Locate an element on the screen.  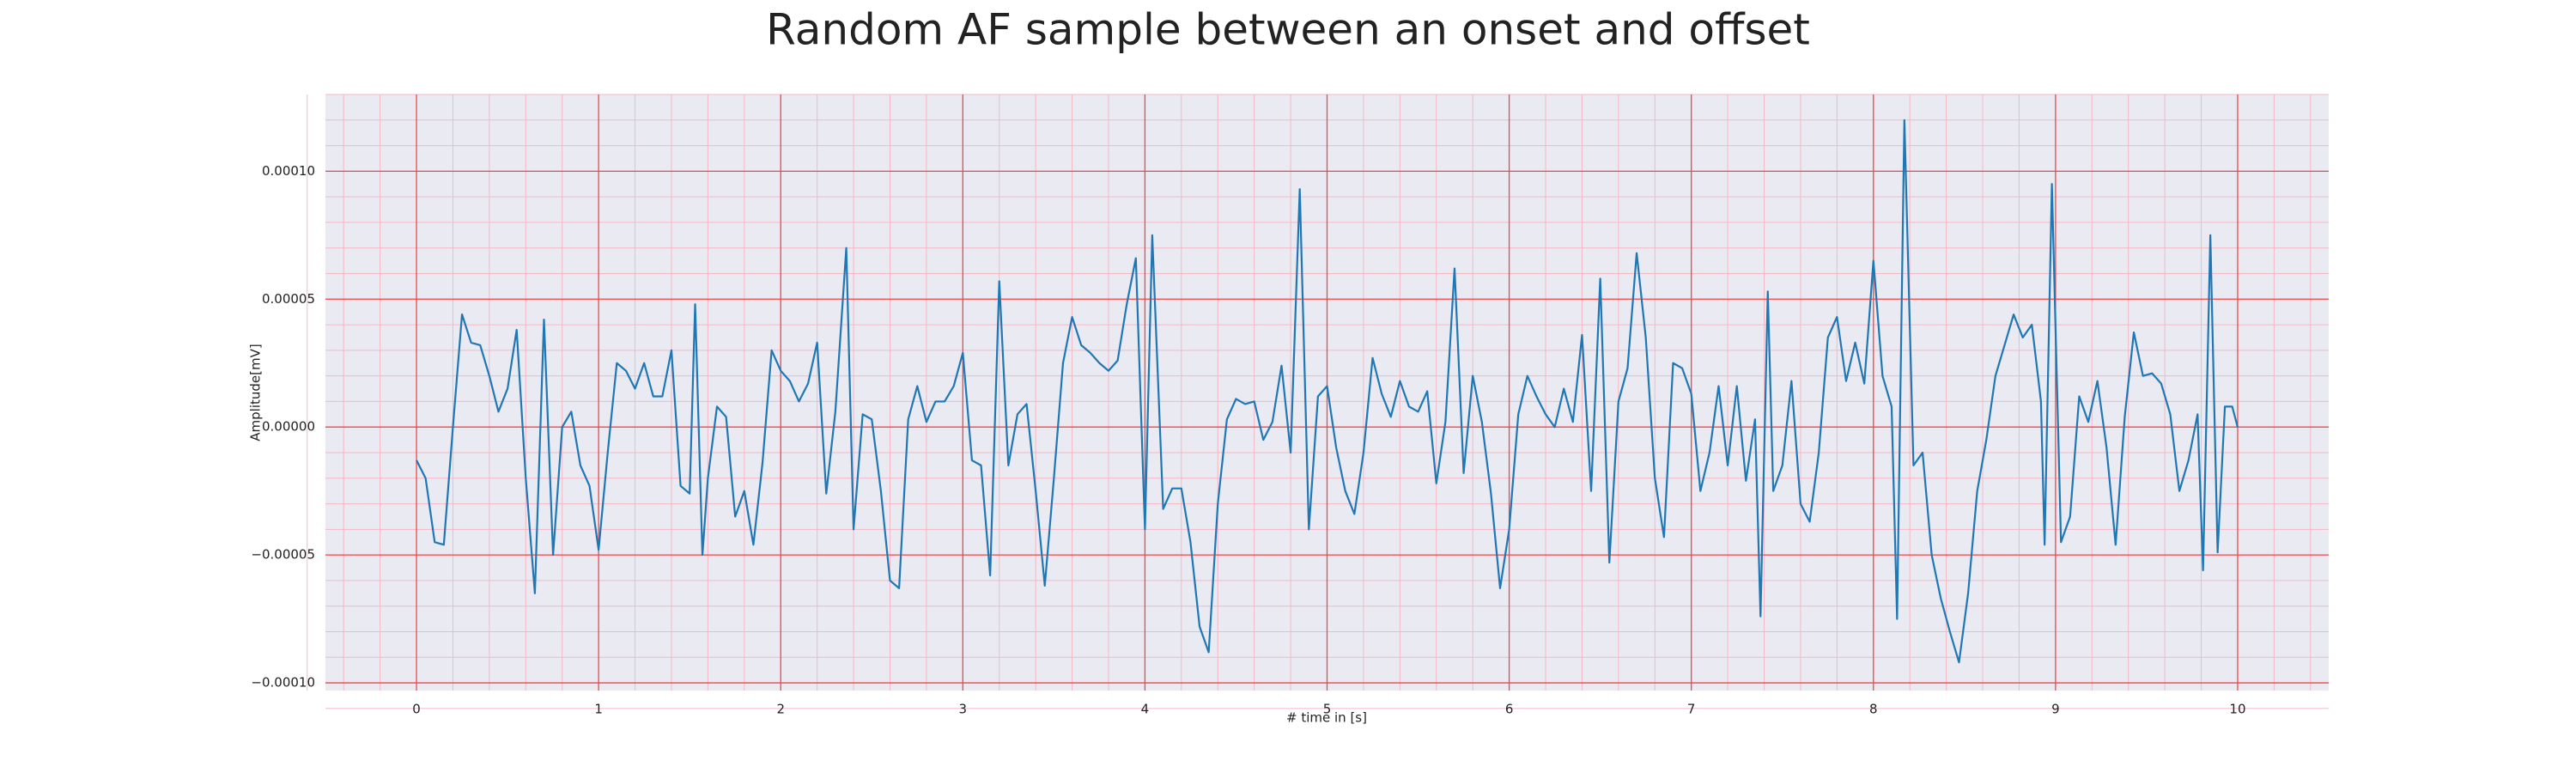
x-tick-label: 9 is located at coordinates (2055, 709).